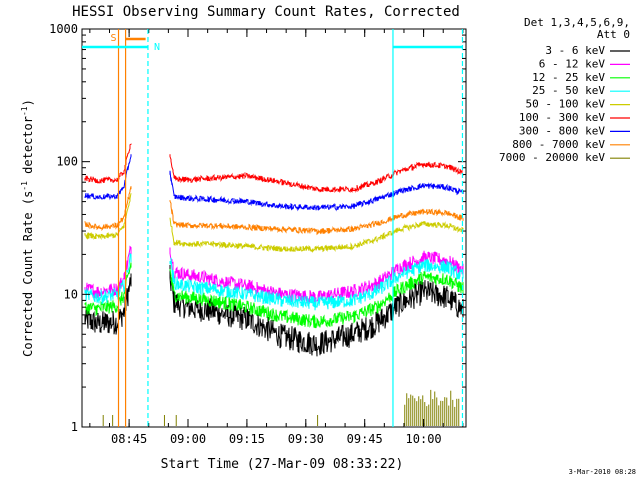  What do you see at coordinates (572, 63) in the screenshot?
I see `legend-label: 6 - 12 keV` at bounding box center [572, 63].